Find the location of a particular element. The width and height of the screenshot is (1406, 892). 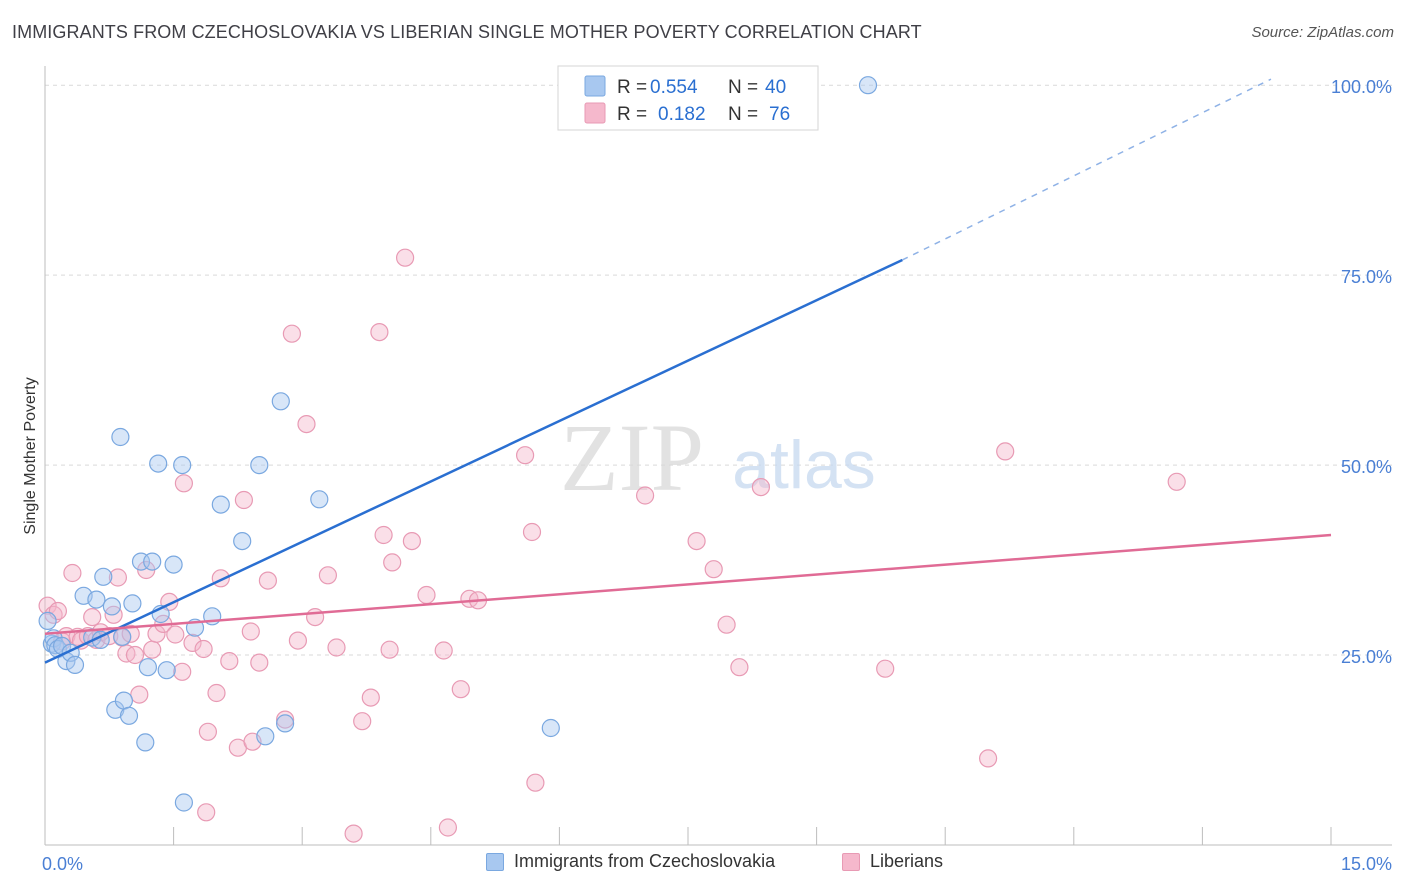

legend-label-czechoslovakia: Immigrants from Czechoslovakia is located at coordinates (645, 861).